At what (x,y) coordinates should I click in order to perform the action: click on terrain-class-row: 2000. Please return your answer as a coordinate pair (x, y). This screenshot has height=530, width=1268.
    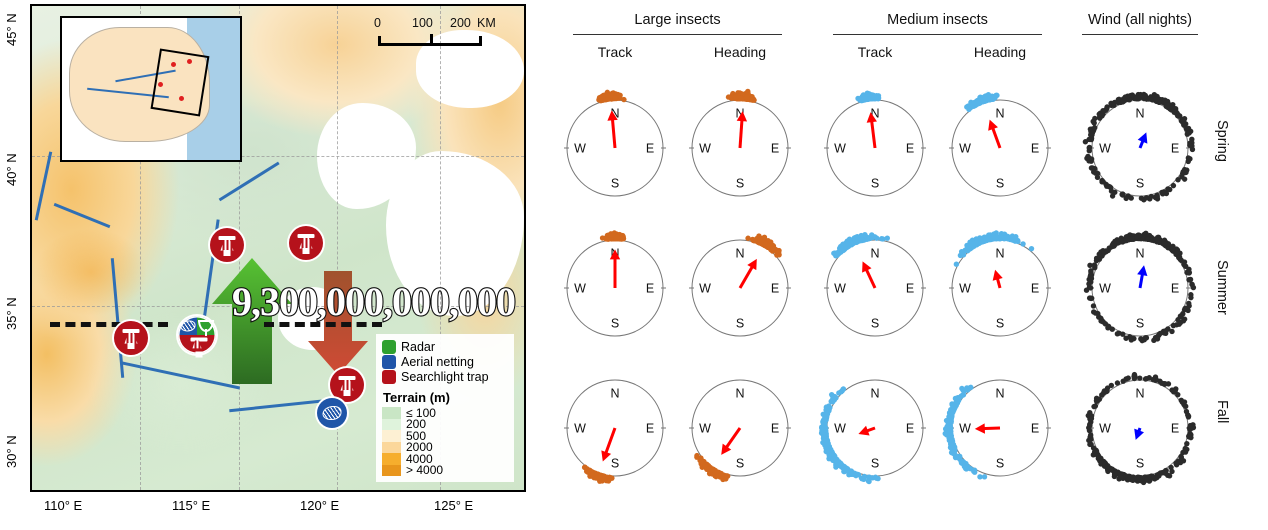
    Looking at the image, I should click on (445, 447).